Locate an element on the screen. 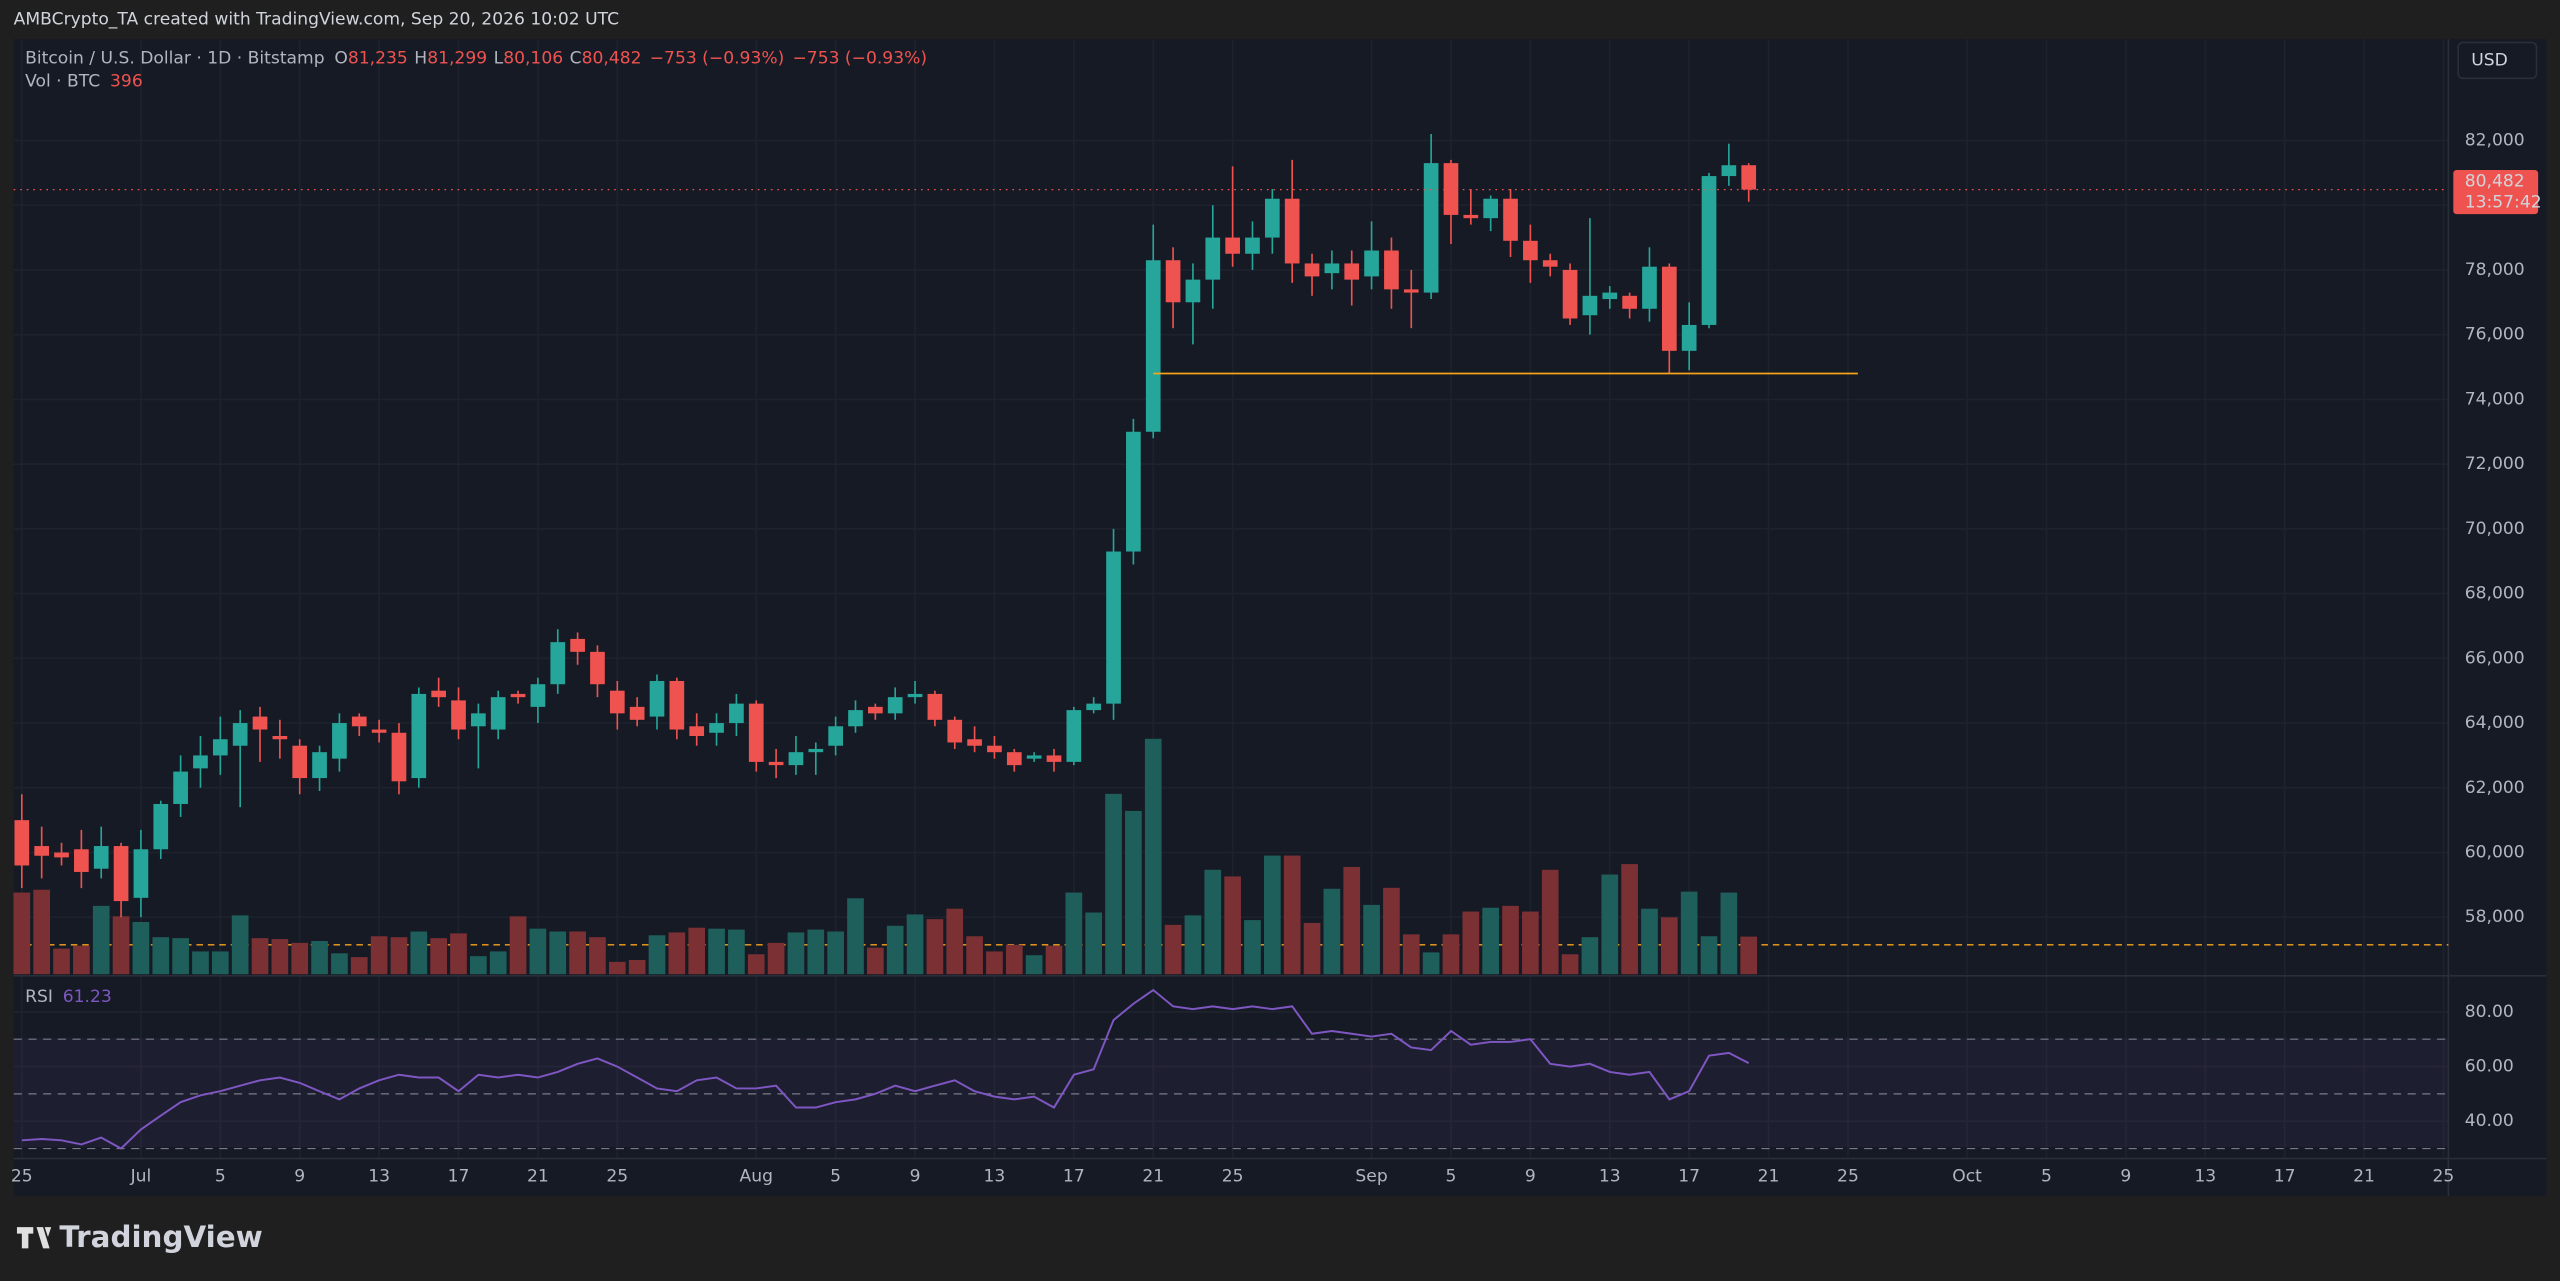 This screenshot has height=1281, width=2560. x-tick-label: 5 is located at coordinates (220, 1177).